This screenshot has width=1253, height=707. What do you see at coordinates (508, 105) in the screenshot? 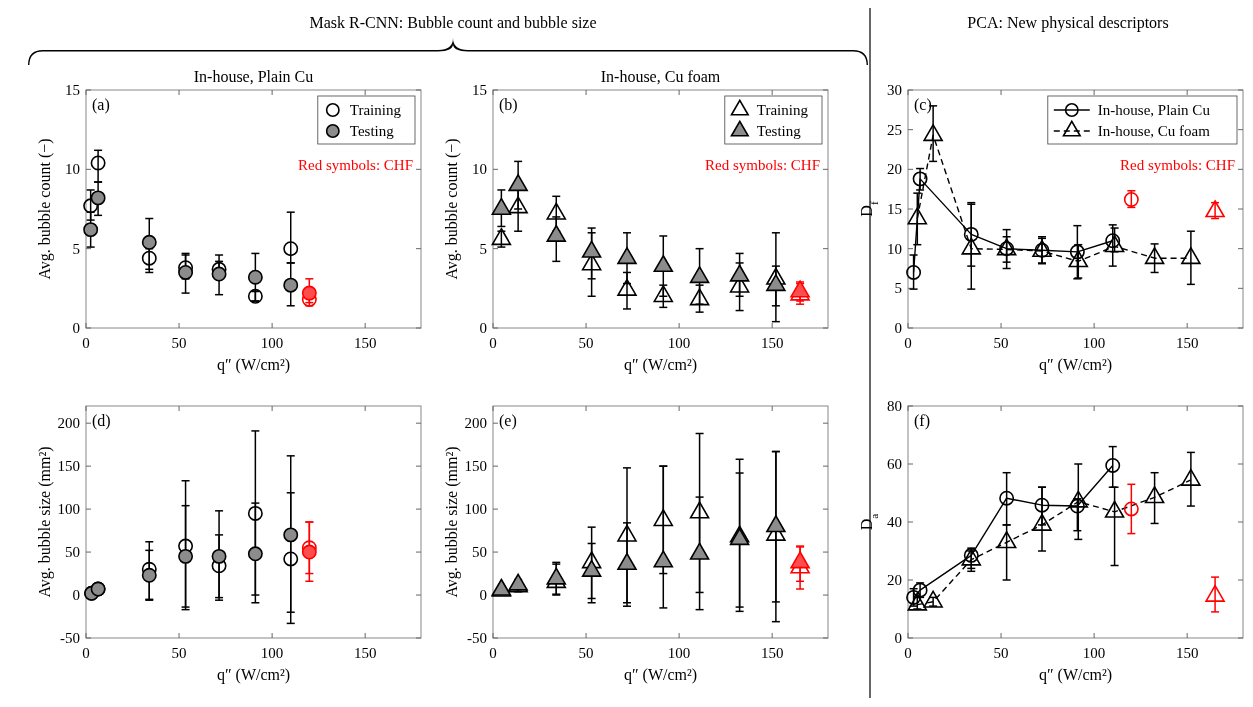
I see `annotation: (b)` at bounding box center [508, 105].